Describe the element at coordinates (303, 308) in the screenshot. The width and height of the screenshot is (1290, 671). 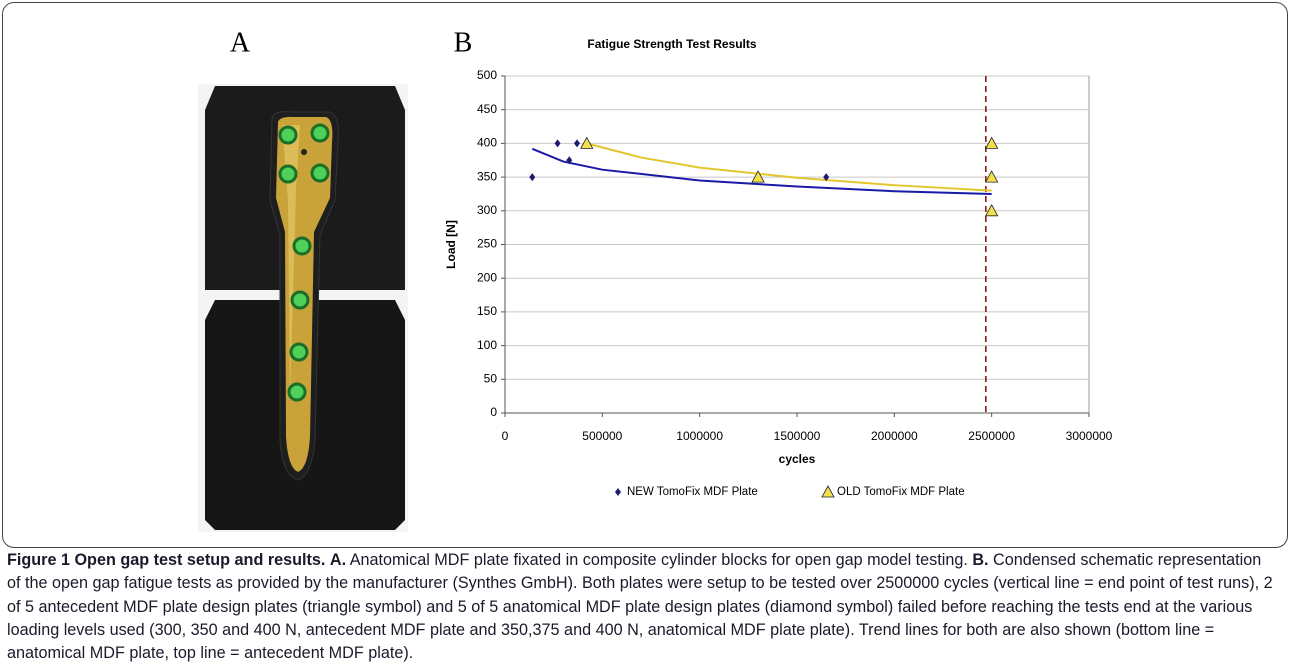
I see `photo` at that location.